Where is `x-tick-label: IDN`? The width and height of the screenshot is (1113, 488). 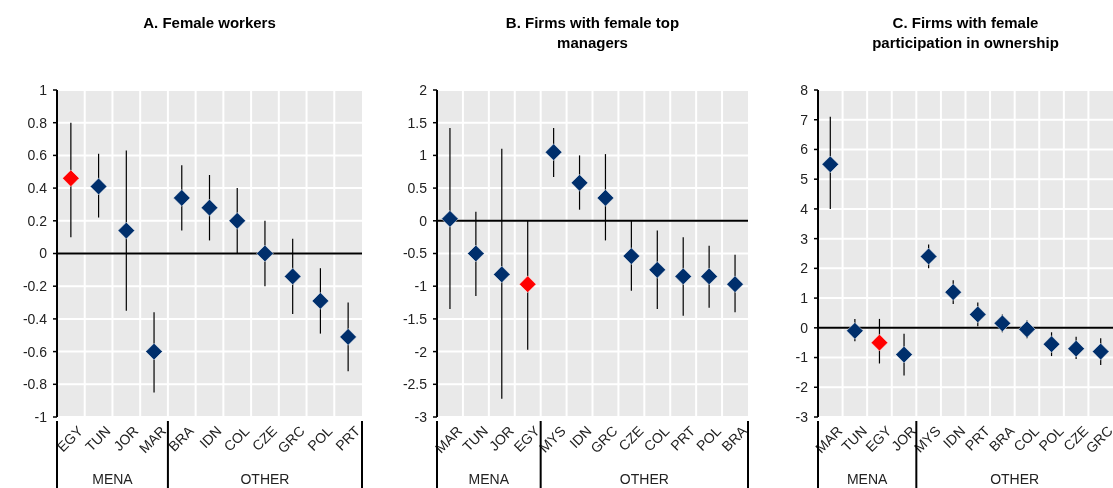 x-tick-label: IDN is located at coordinates (210, 437).